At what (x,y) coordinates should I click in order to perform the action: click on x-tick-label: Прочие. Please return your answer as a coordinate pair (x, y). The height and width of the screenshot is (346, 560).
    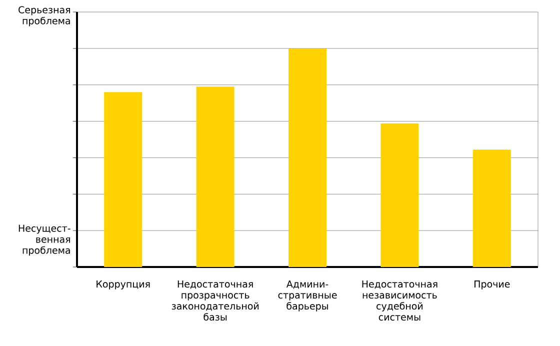
    Looking at the image, I should click on (492, 285).